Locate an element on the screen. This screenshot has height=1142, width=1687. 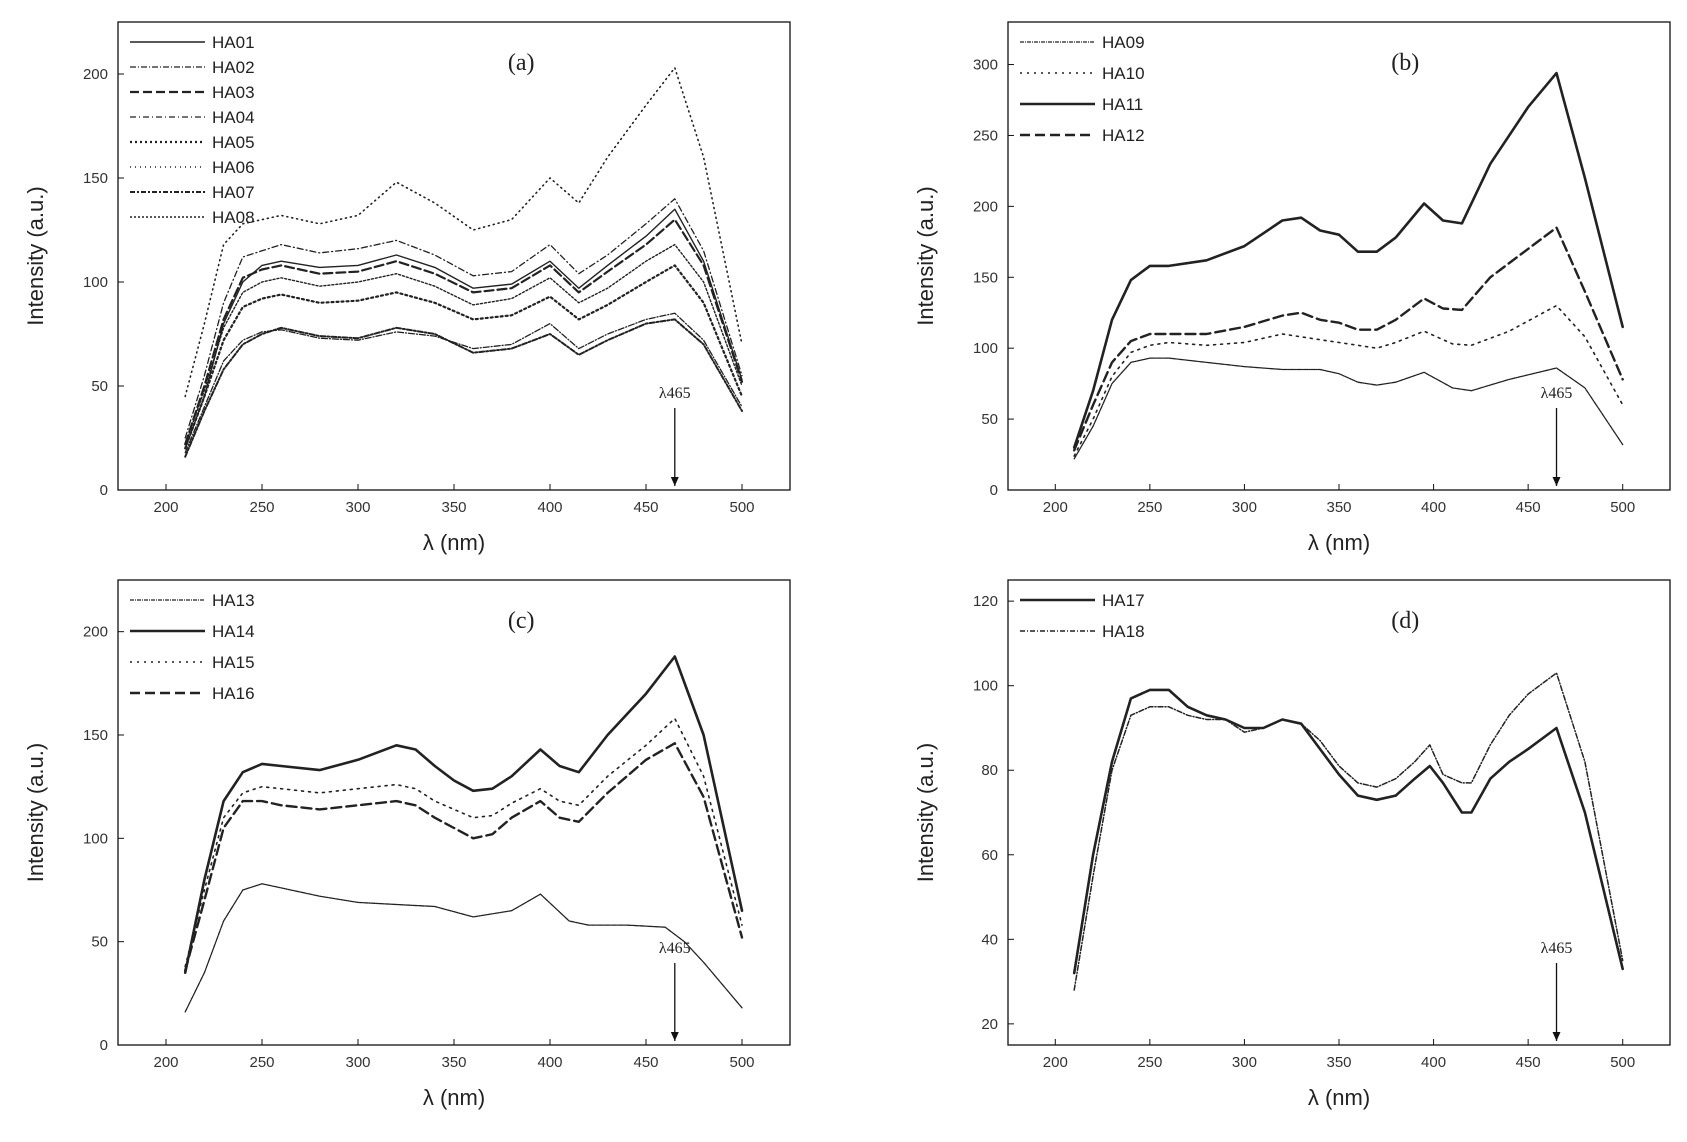
series-line-ha11 is located at coordinates (1348, 260).